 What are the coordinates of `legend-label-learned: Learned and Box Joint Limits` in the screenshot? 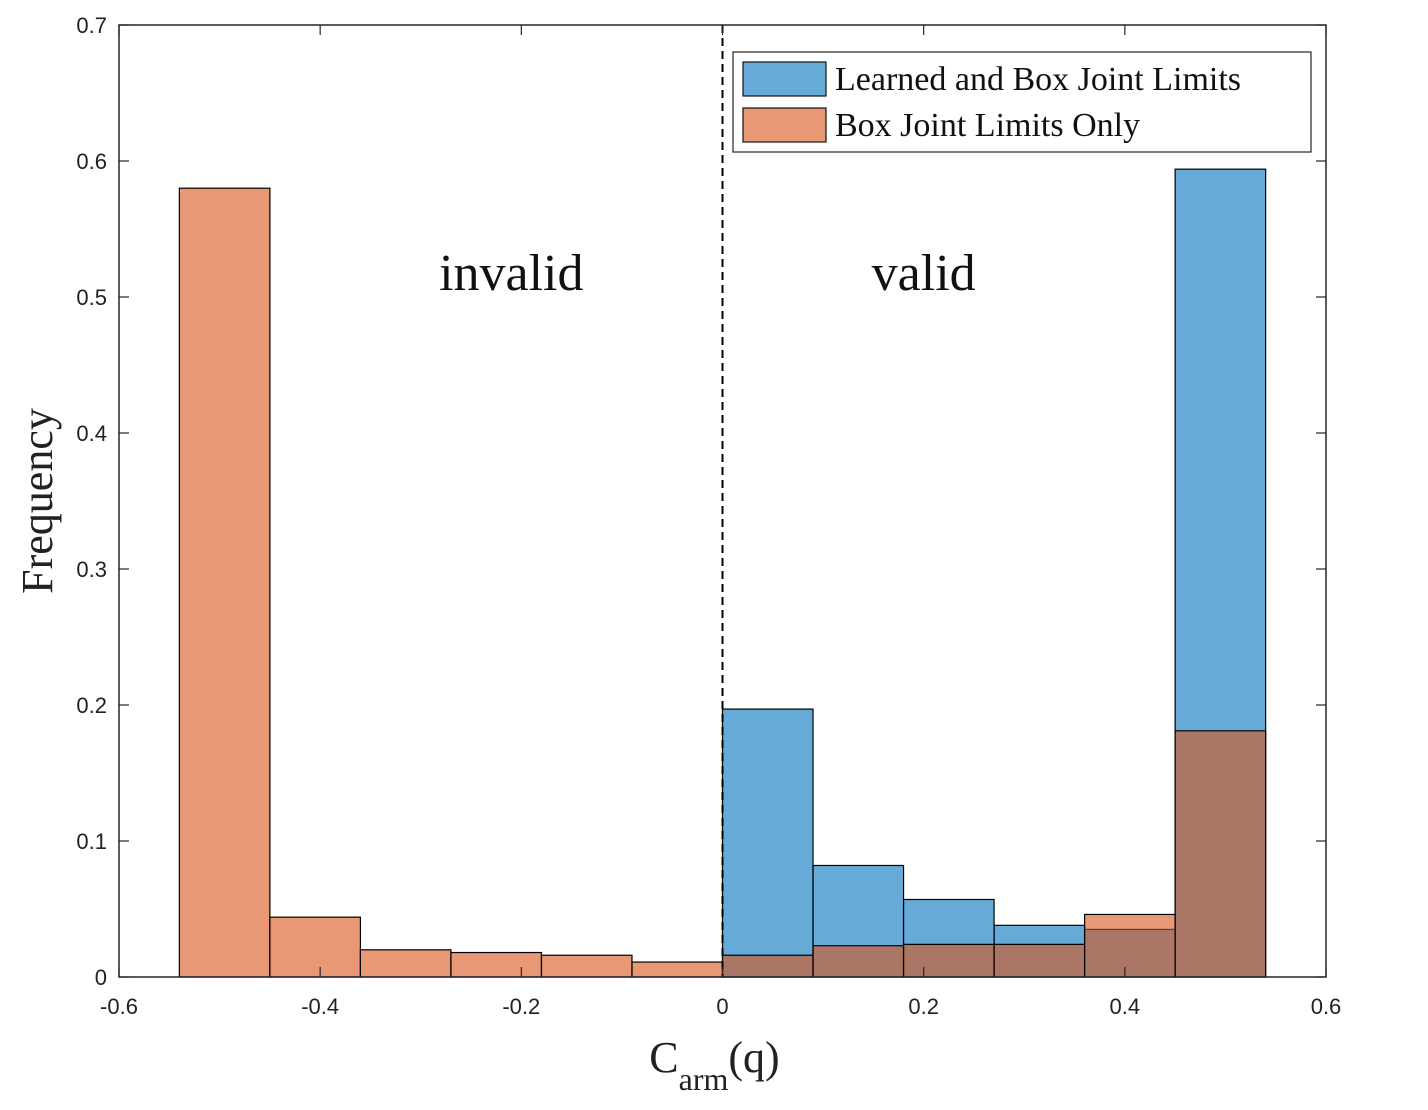 It's located at (1038, 79).